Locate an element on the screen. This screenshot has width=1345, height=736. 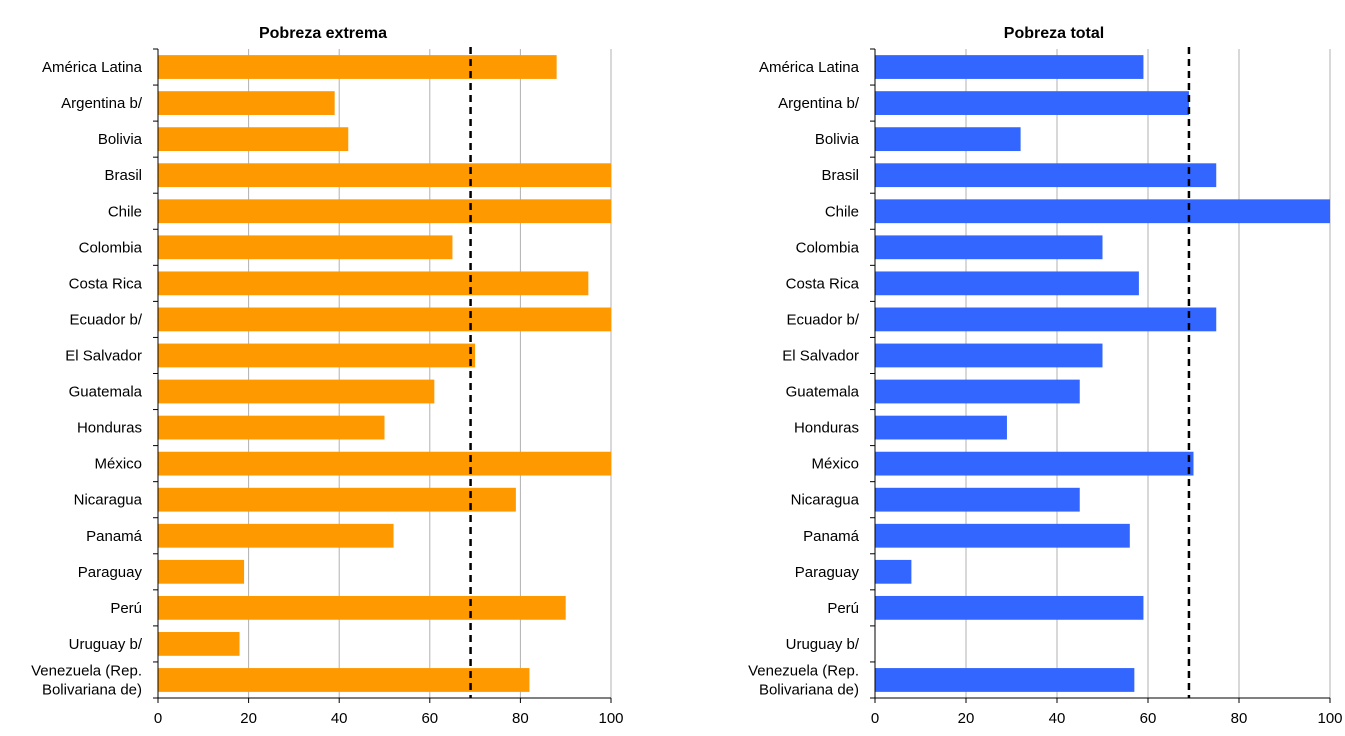
chart-title: Pobreza total is located at coordinates (1054, 33).